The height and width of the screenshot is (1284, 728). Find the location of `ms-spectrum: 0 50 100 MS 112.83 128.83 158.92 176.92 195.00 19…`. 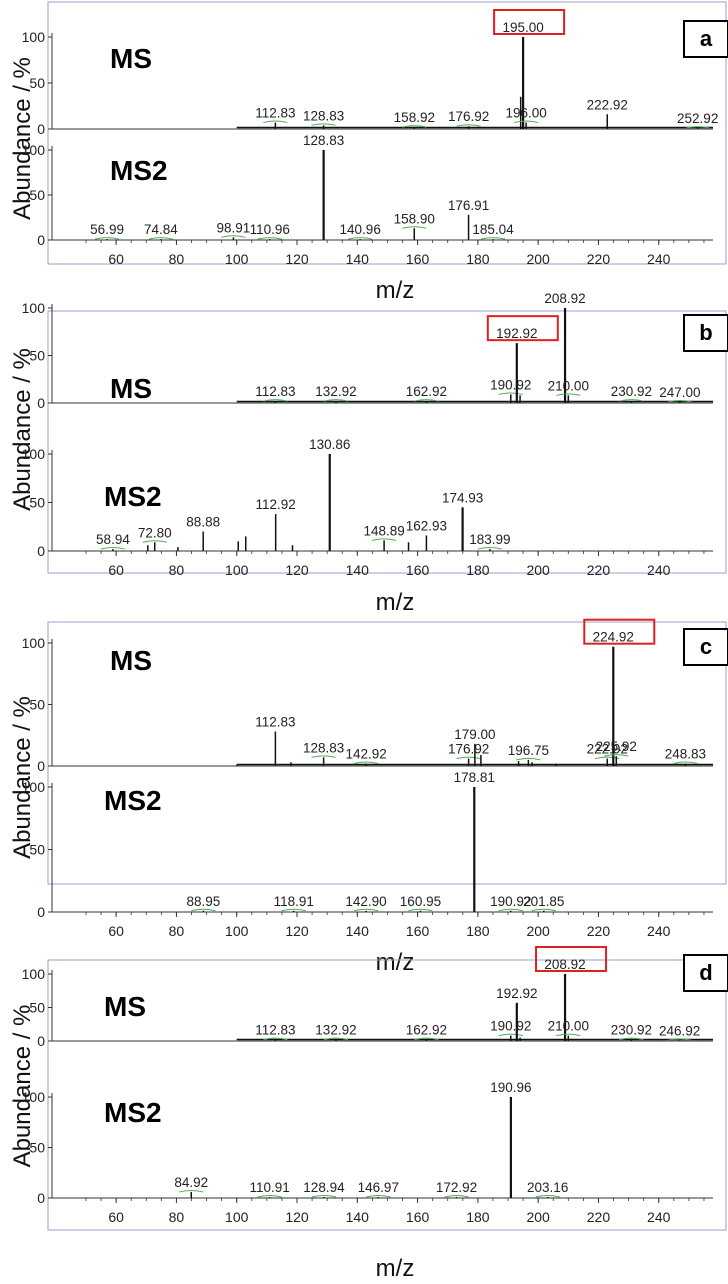

ms-spectrum: 0 50 100 MS 112.83 128.83 158.92 176.92 195.00 19… is located at coordinates (370, 73).